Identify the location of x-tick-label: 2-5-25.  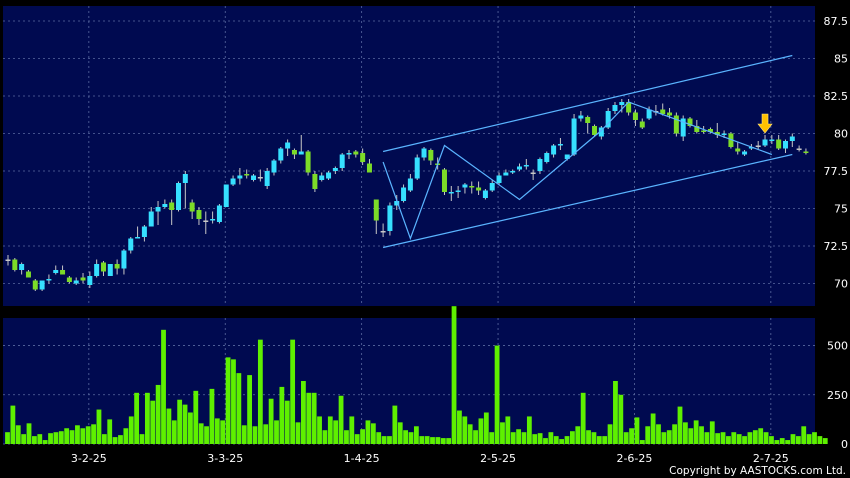
(498, 458).